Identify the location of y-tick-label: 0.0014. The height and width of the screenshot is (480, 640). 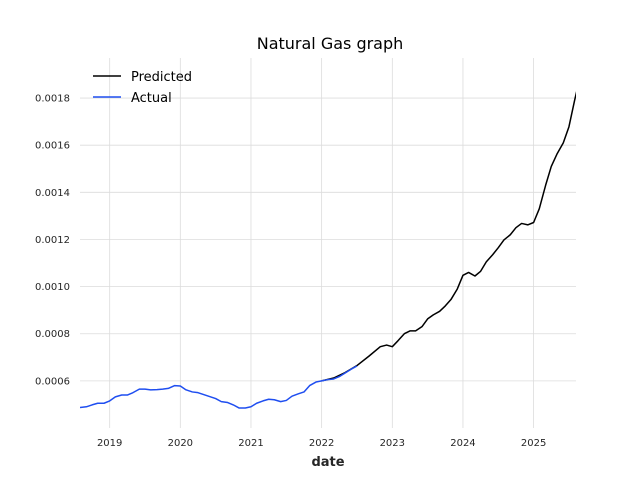
(52, 193).